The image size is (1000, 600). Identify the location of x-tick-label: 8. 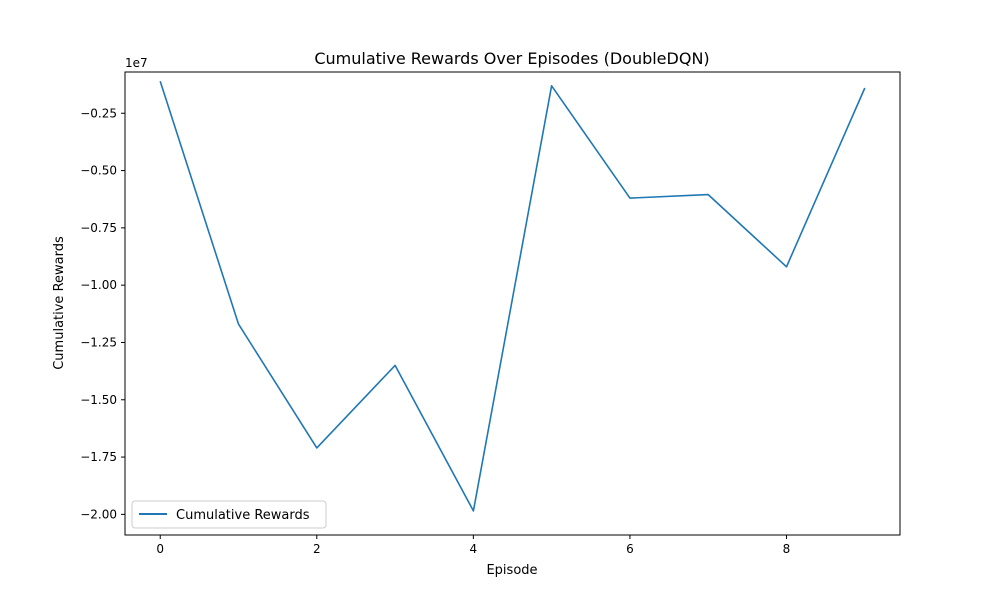
(787, 549).